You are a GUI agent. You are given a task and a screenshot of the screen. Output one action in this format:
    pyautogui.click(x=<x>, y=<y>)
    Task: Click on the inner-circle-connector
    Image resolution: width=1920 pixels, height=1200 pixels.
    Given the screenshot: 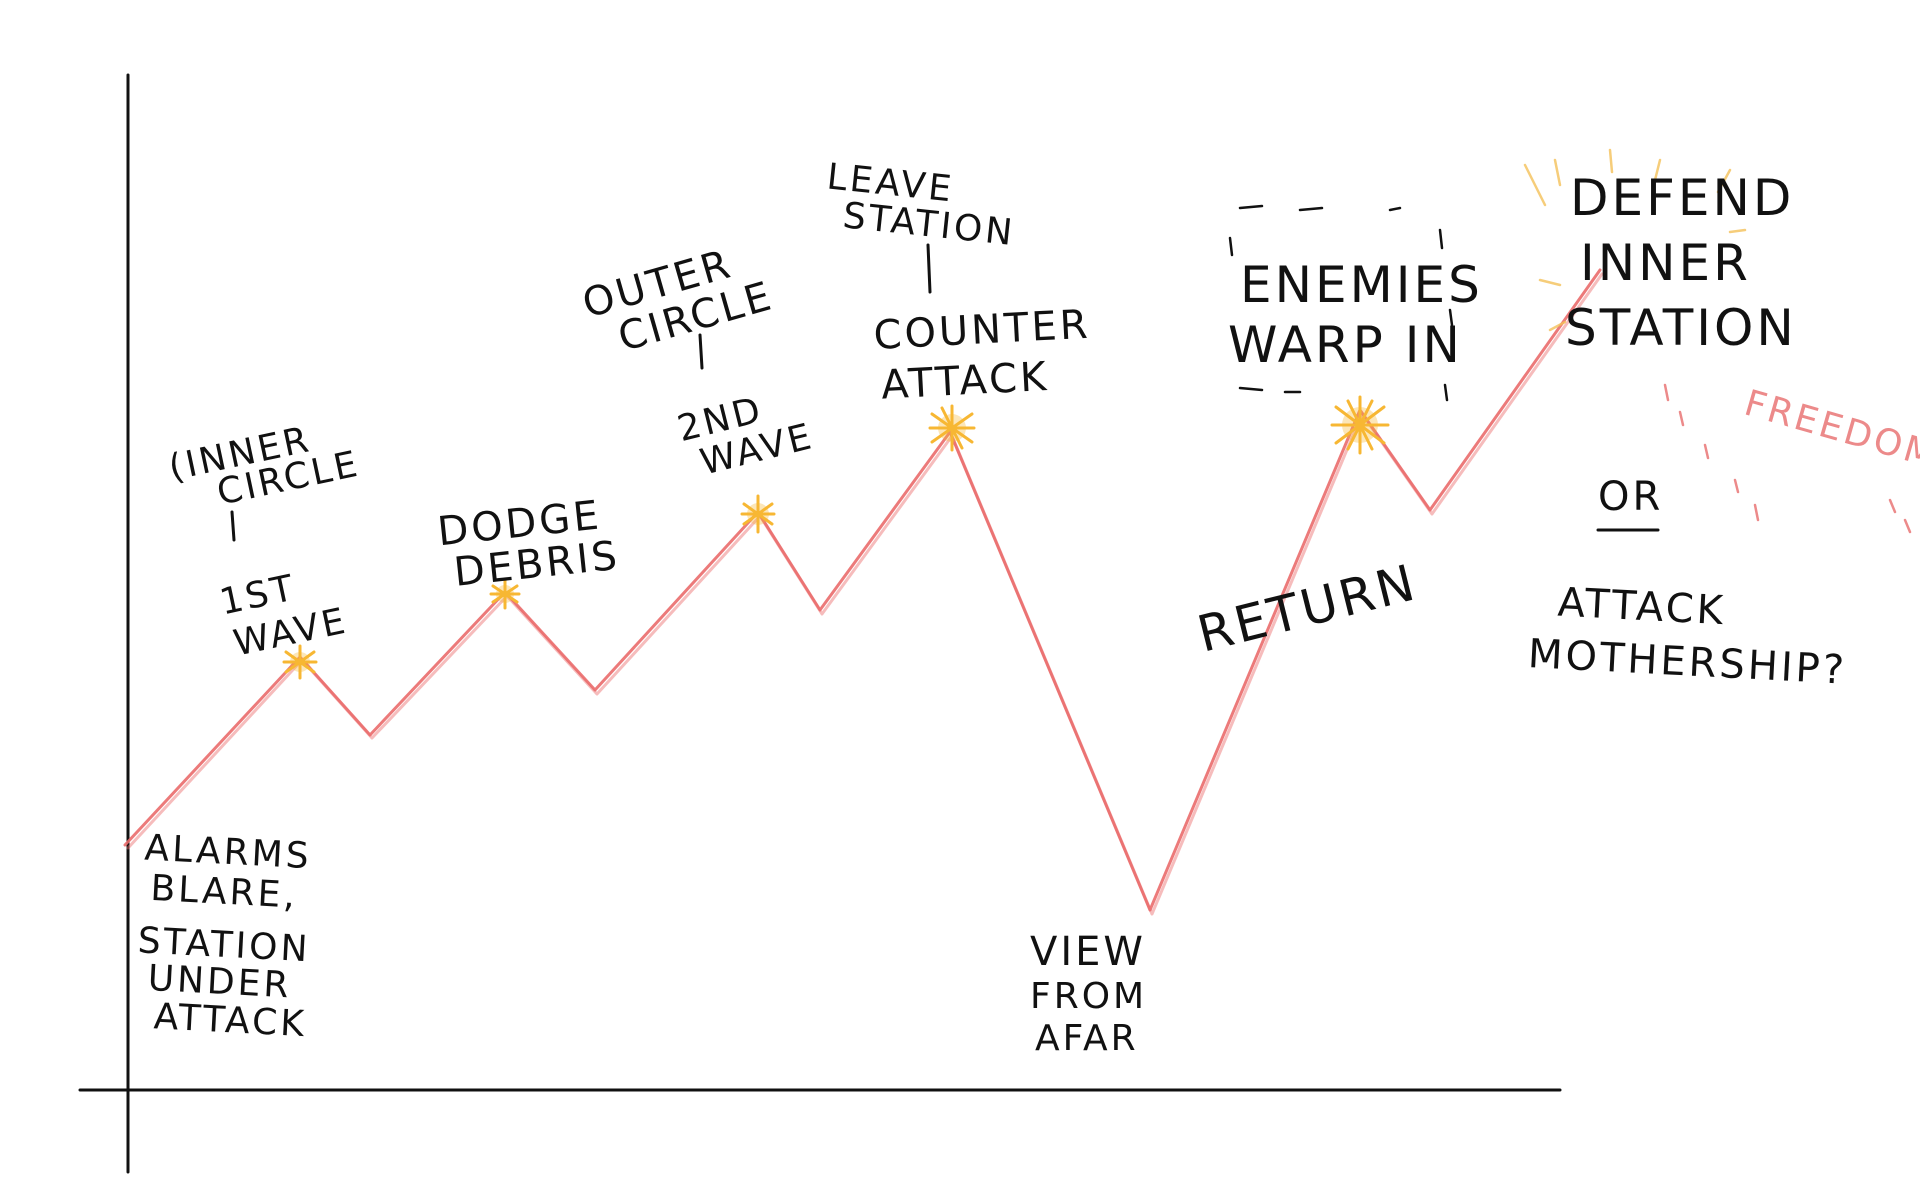 What is the action you would take?
    pyautogui.click(x=233, y=526)
    